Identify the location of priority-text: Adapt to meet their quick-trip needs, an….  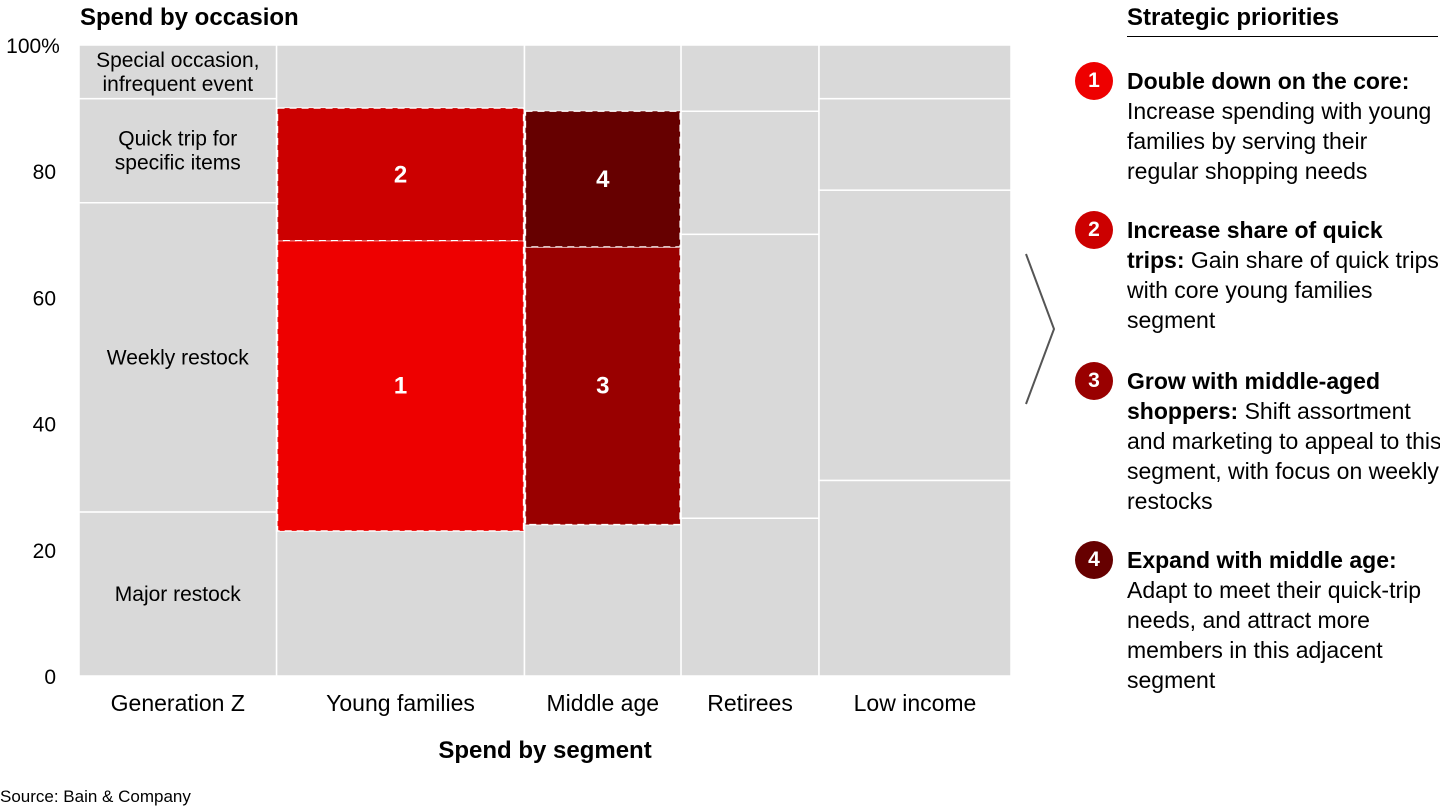
(1274, 635).